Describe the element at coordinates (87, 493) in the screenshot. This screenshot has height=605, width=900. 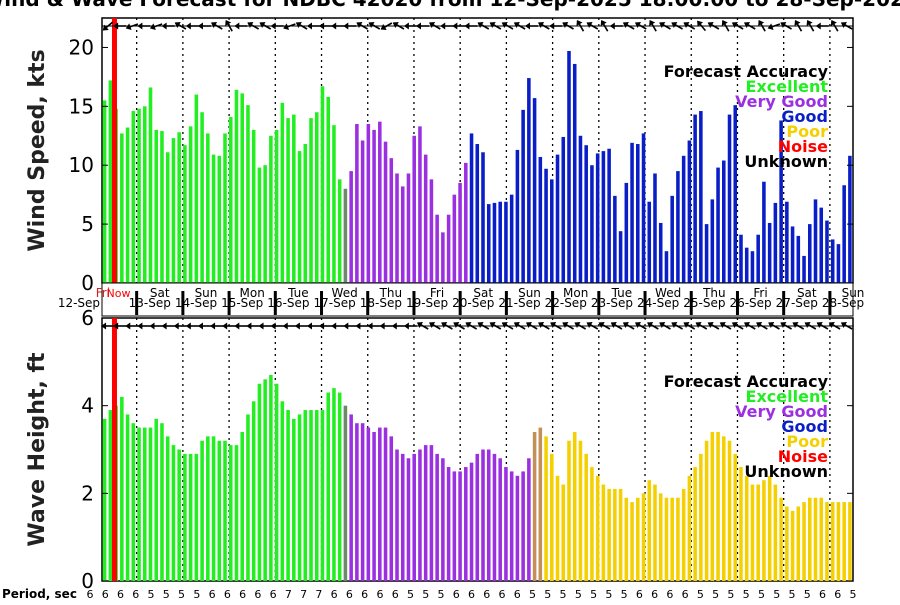
I see `y-tick-label: 2` at that location.